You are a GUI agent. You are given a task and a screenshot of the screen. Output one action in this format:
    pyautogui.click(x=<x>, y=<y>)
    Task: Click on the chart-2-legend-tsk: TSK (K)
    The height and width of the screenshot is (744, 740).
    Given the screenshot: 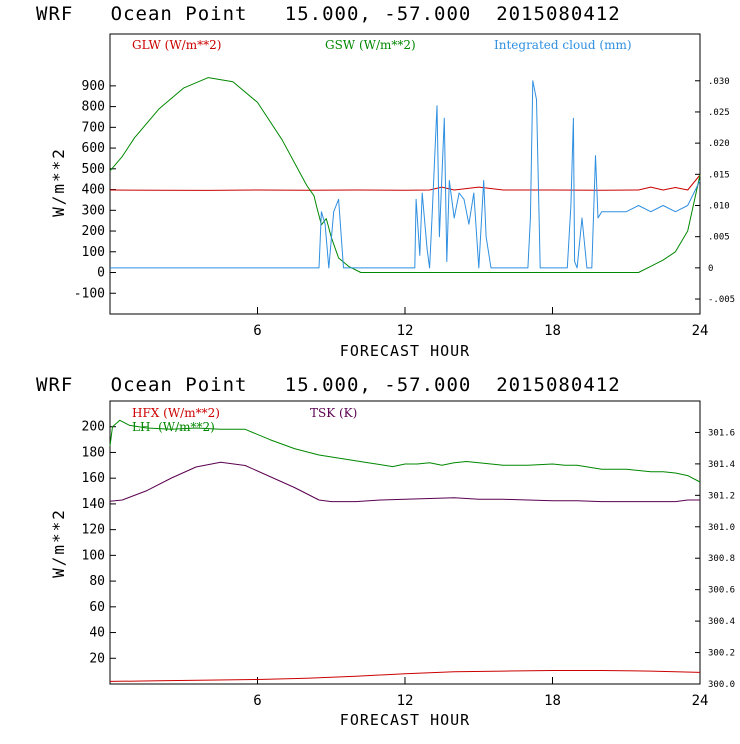 What is the action you would take?
    pyautogui.click(x=333, y=413)
    